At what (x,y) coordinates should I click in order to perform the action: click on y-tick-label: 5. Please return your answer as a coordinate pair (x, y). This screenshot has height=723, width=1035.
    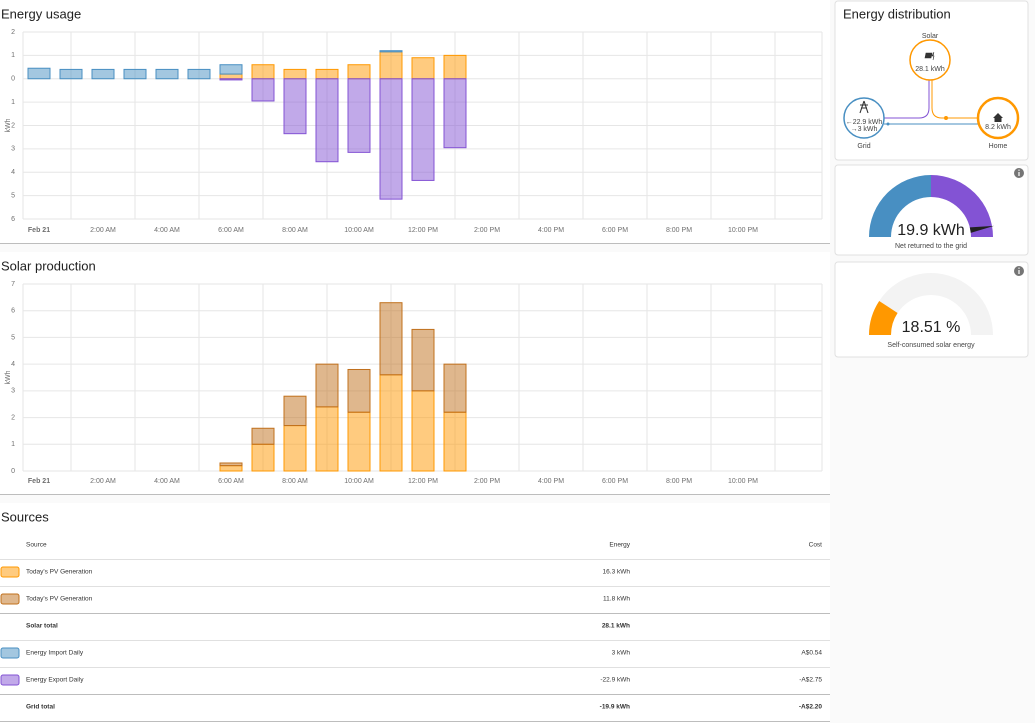
    Looking at the image, I should click on (13, 337).